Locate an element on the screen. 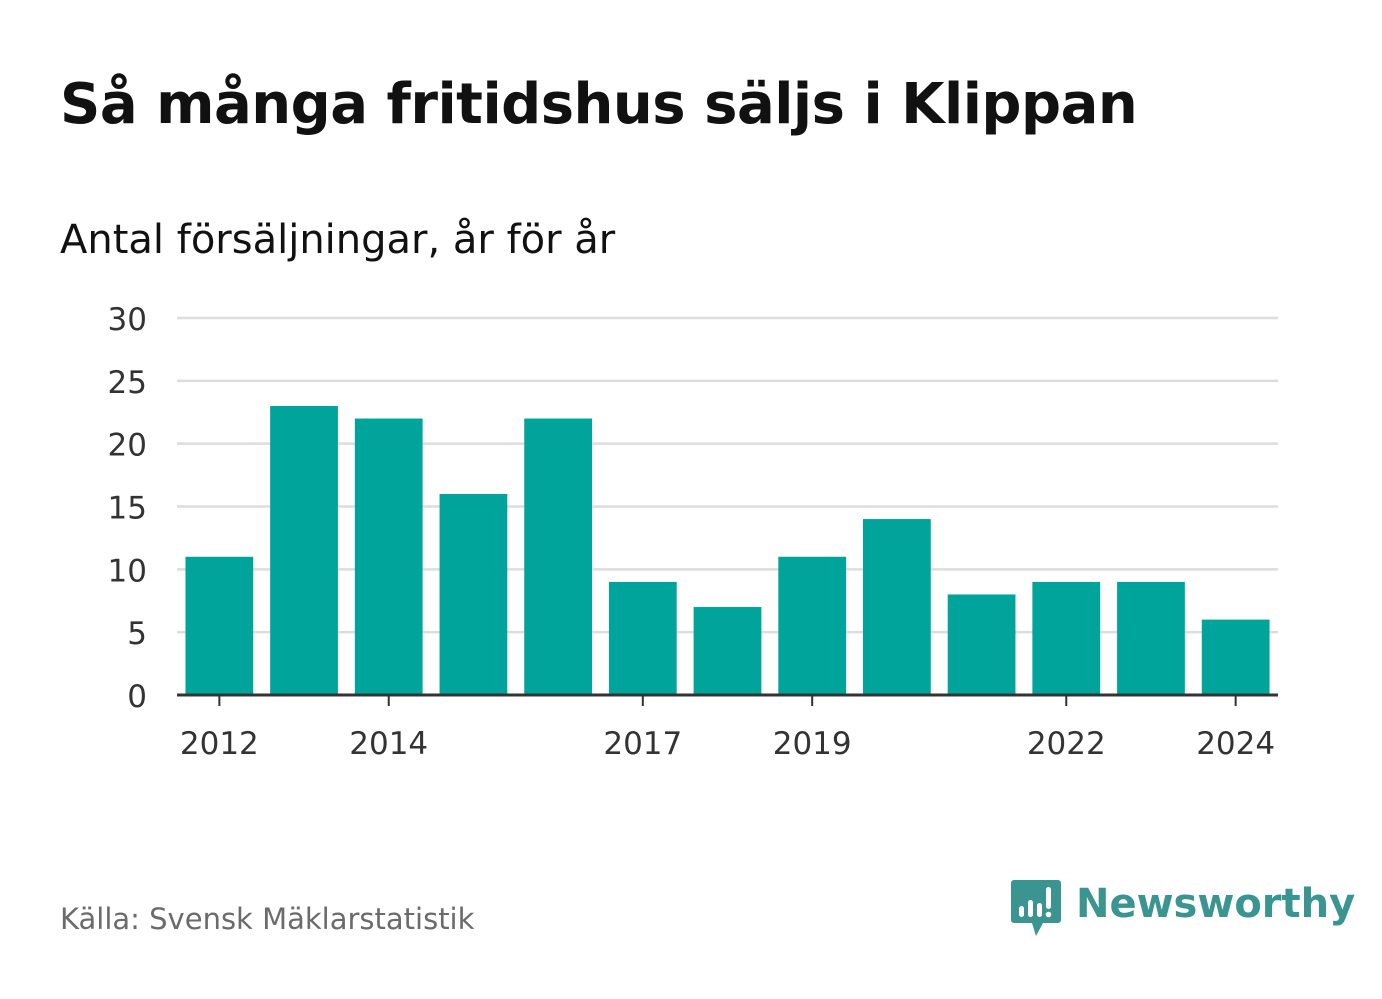 The image size is (1382, 999). bar-2017 is located at coordinates (642, 638).